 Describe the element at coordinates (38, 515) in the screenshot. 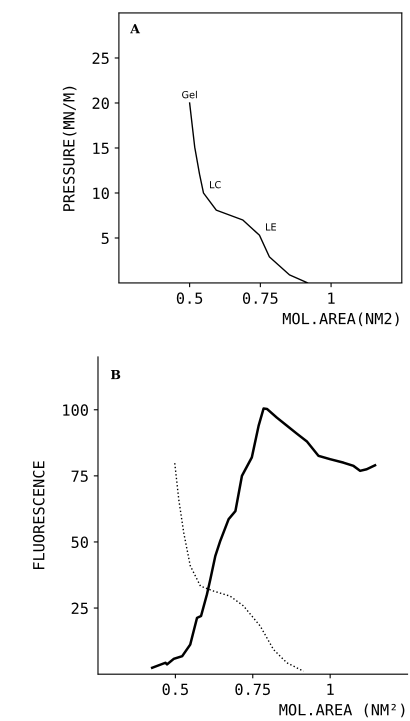

I see `y-axis-title: FLUORESCENCE` at that location.